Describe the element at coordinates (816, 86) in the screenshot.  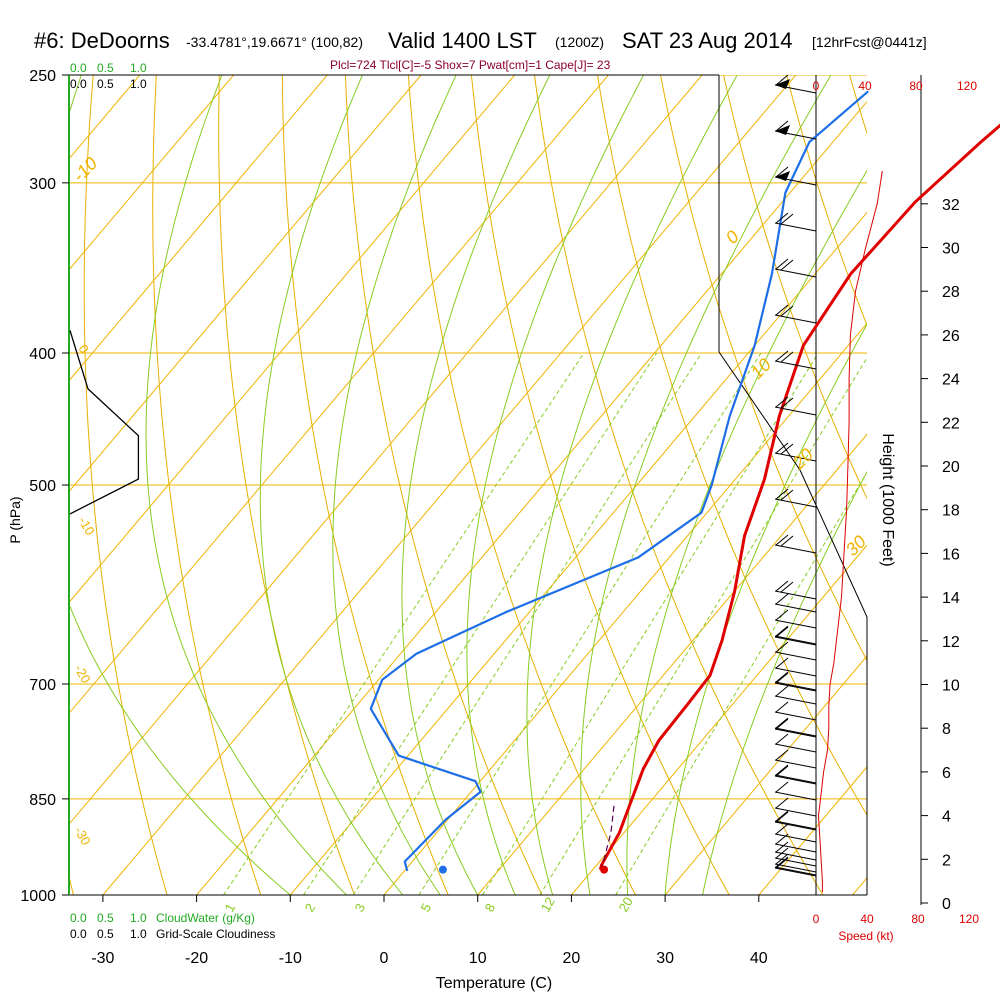
I see `speed-tick-label-top: 0` at that location.